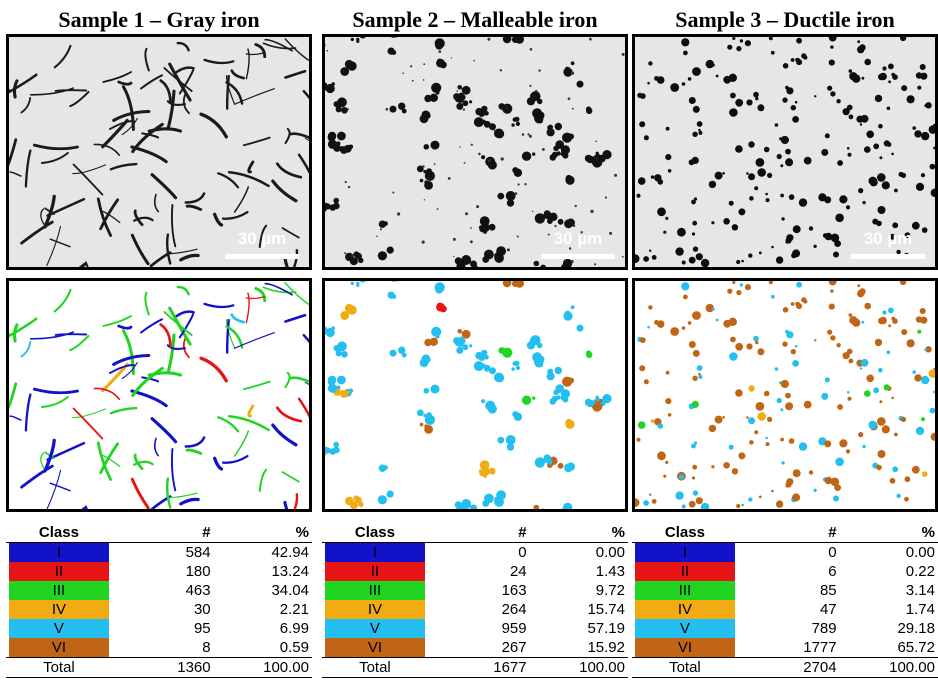 Image resolution: width=938 pixels, height=700 pixels. I want to click on sample-1-micrograph: 30 µm, so click(159, 152).